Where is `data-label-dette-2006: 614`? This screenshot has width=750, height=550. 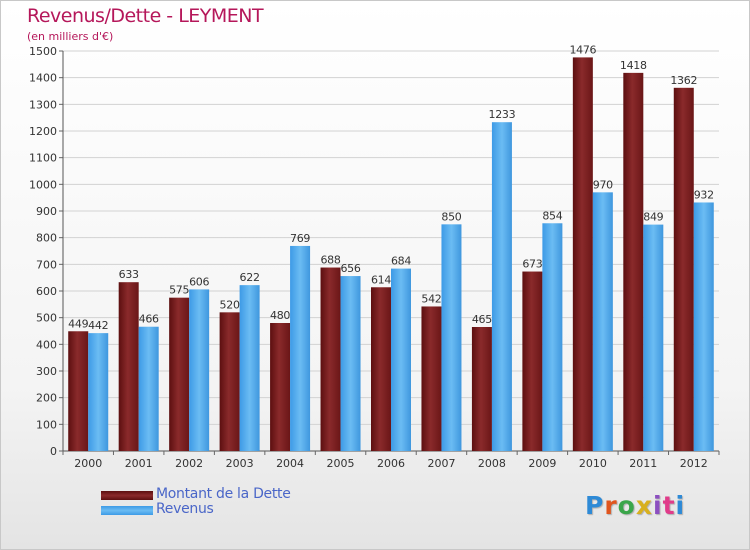 data-label-dette-2006: 614 is located at coordinates (381, 279).